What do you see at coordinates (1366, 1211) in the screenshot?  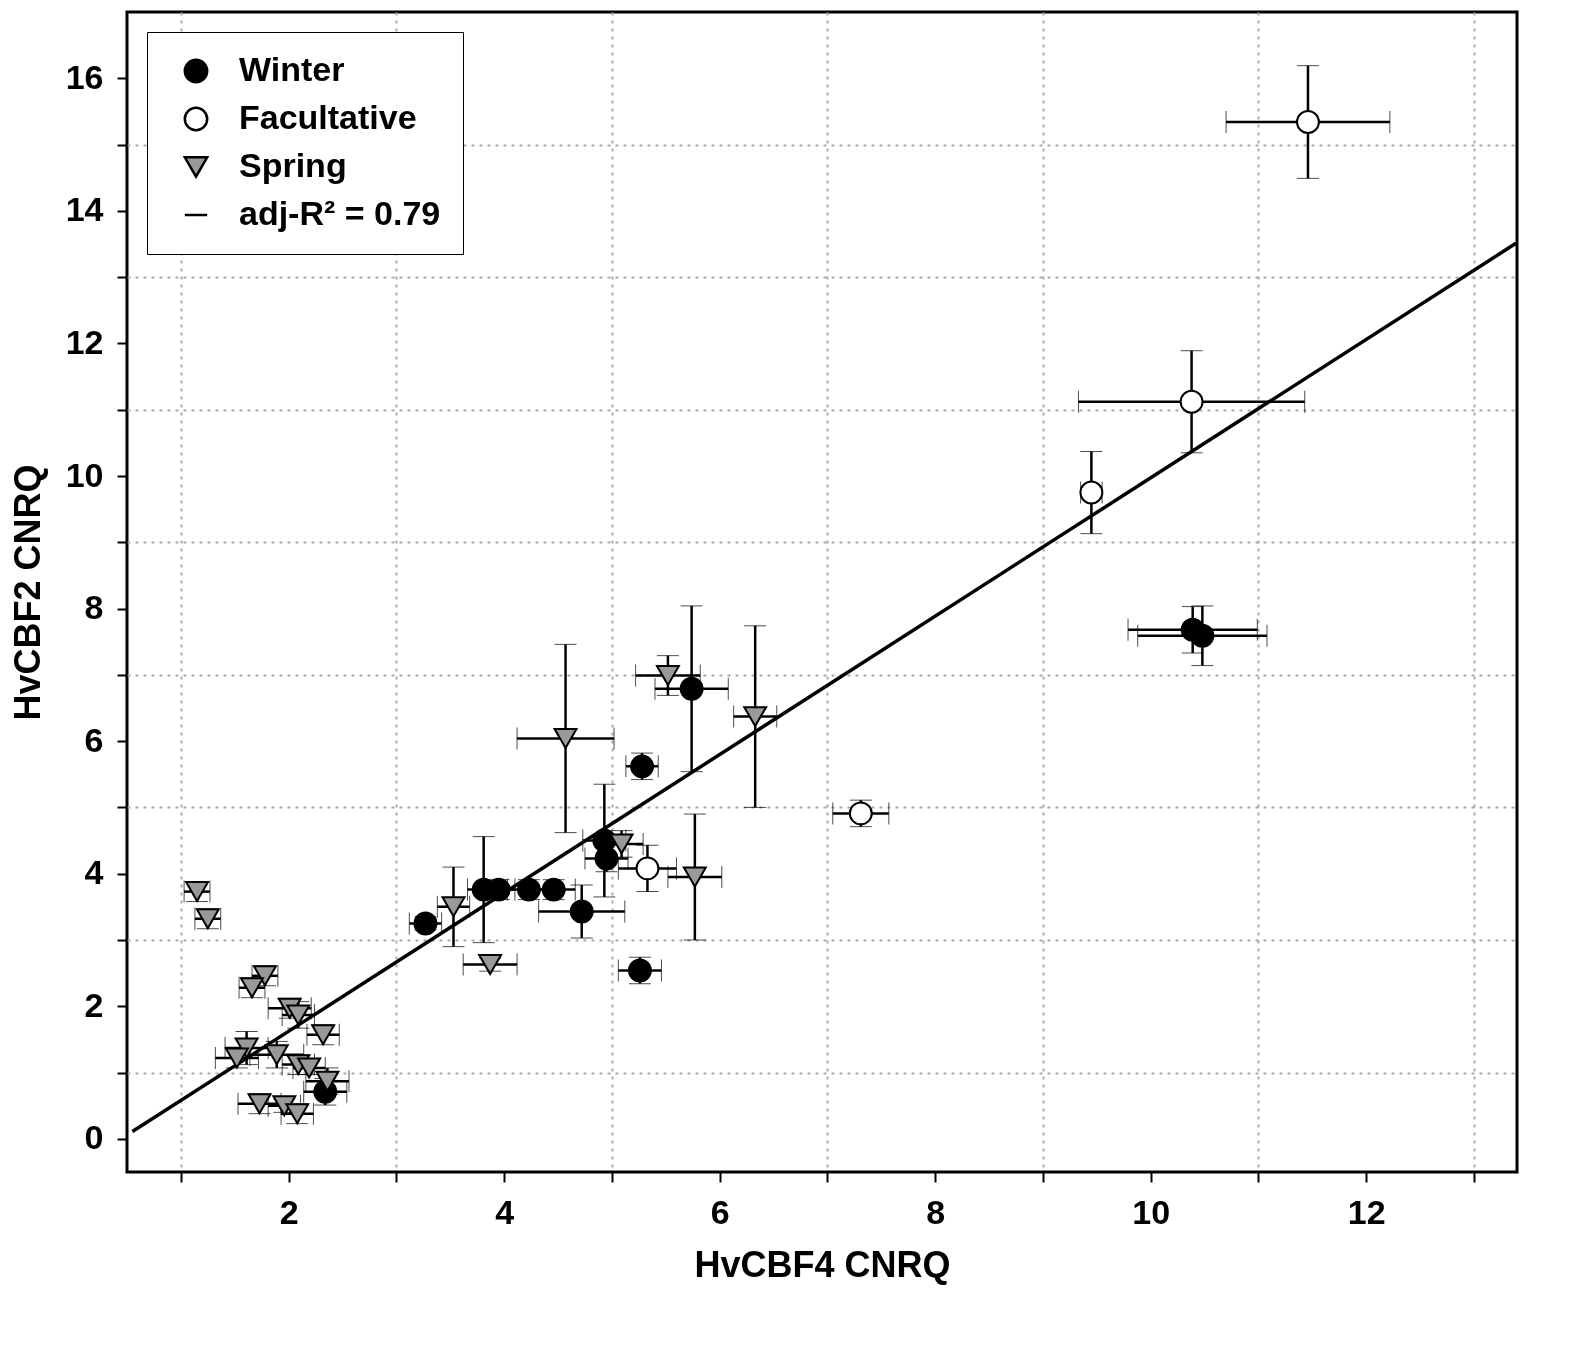 I see `x-tick-label: 12` at bounding box center [1366, 1211].